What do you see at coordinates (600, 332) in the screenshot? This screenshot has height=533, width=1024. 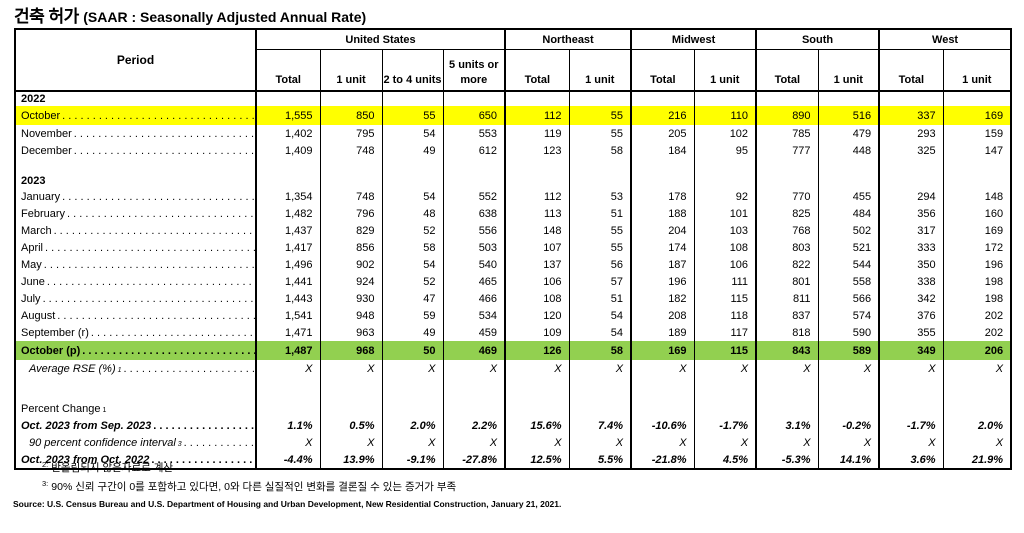 I see `table-cell: 54` at bounding box center [600, 332].